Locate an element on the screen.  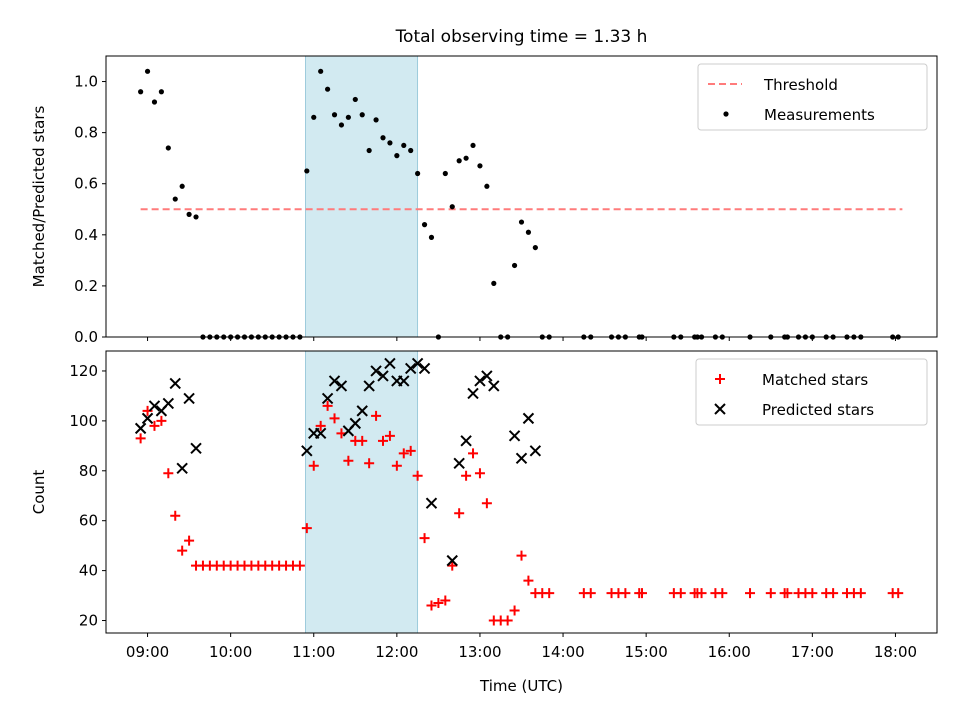
x-tick-label: 17:00 is located at coordinates (812, 652).